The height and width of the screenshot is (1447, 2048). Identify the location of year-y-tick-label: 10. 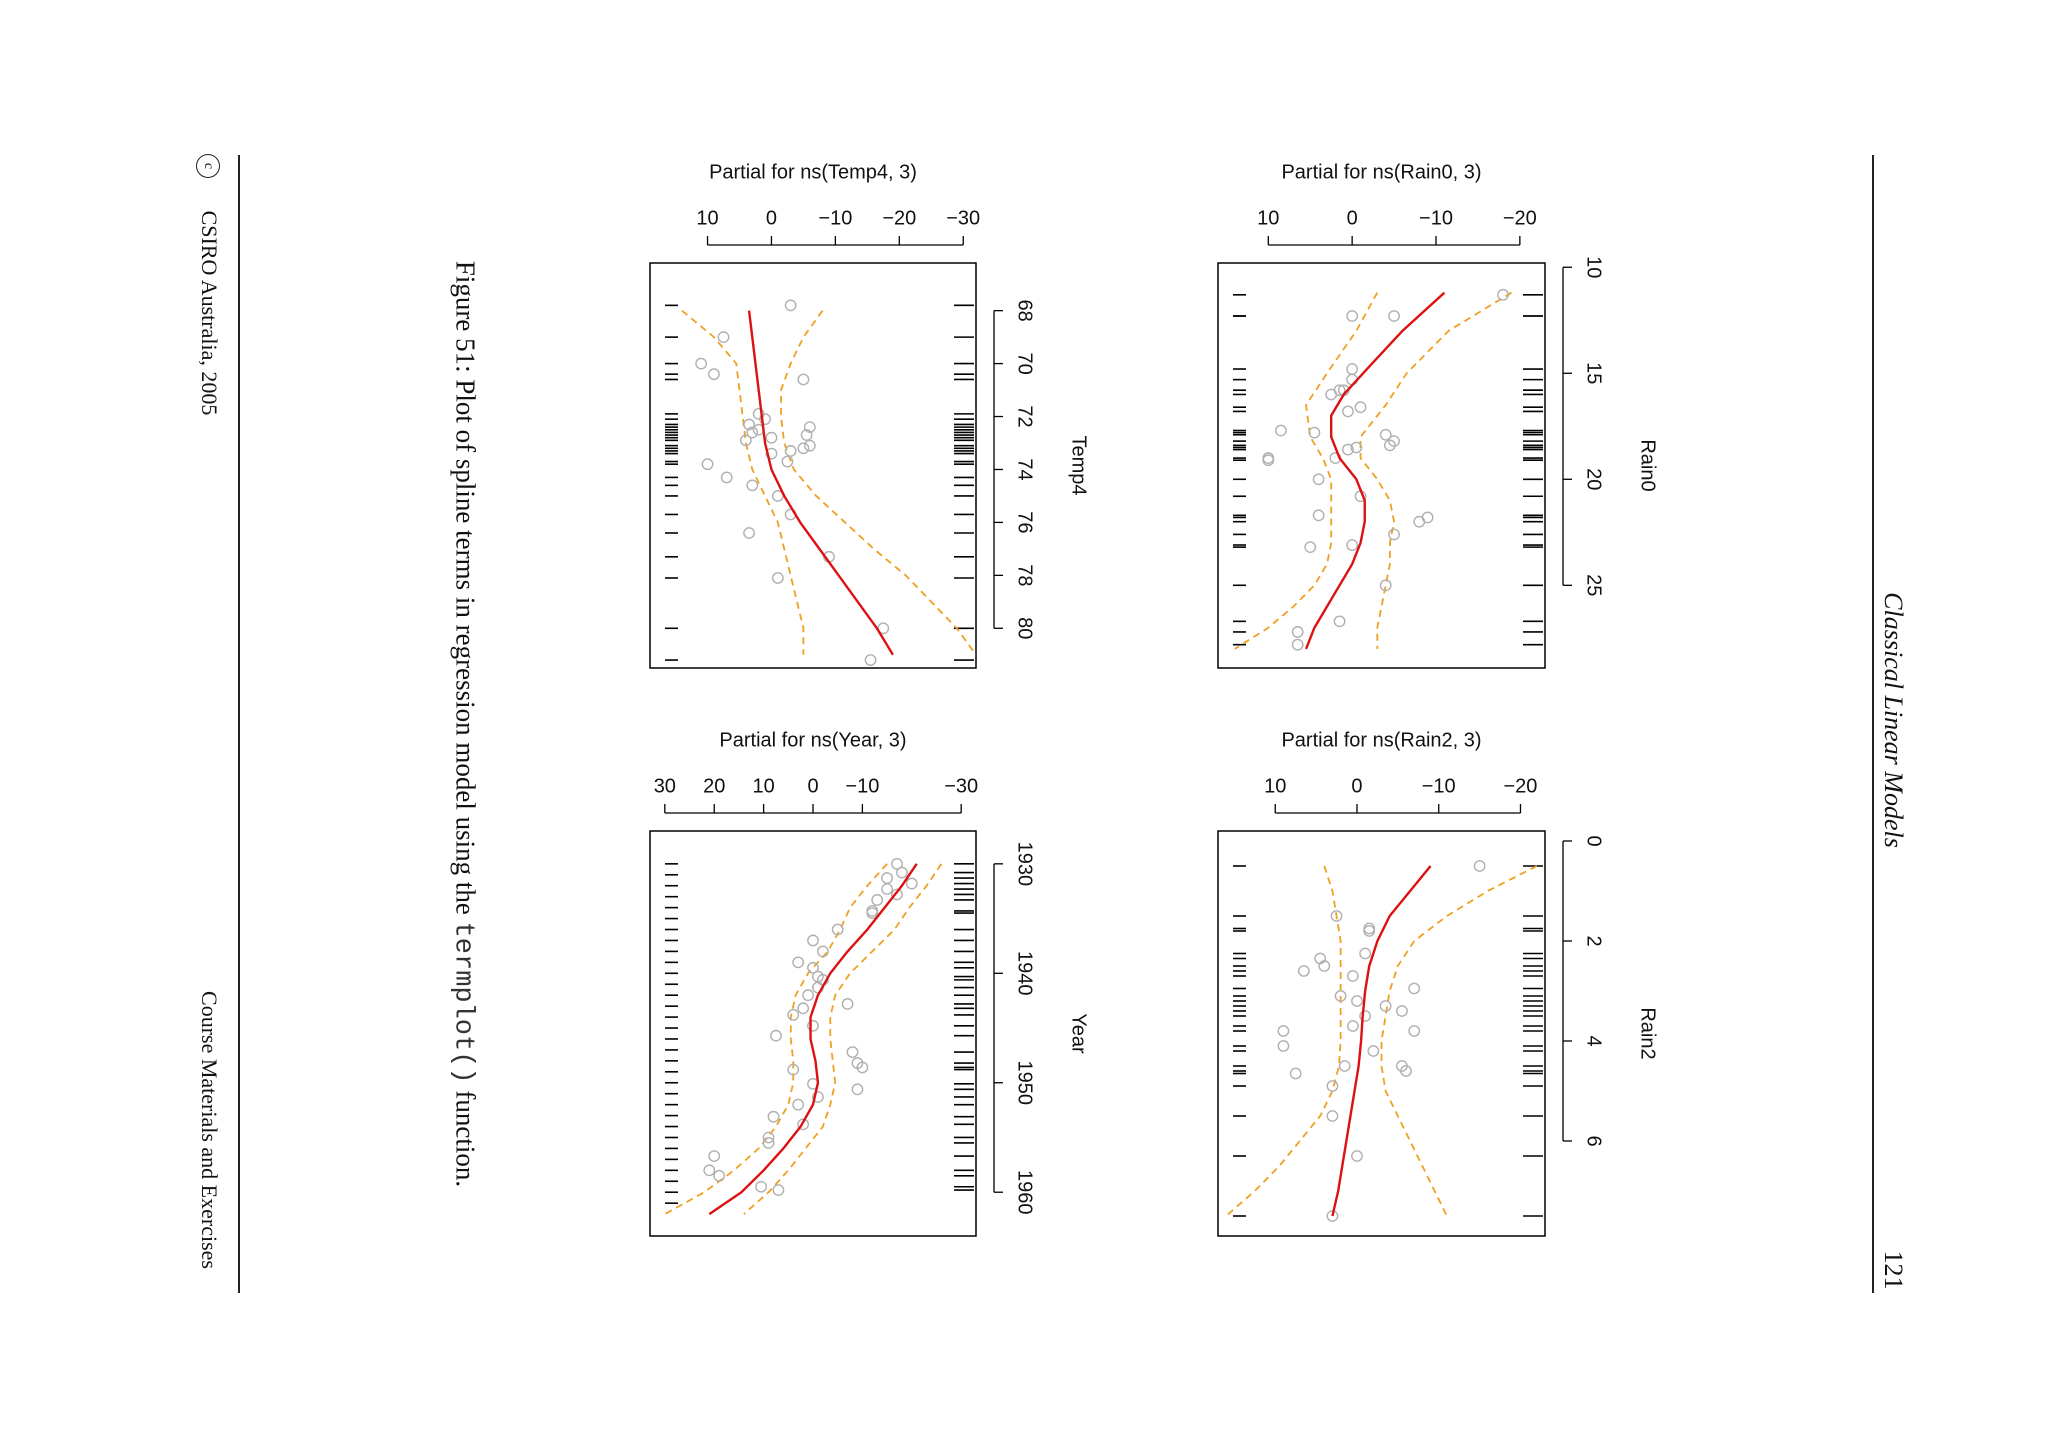
(763, 786).